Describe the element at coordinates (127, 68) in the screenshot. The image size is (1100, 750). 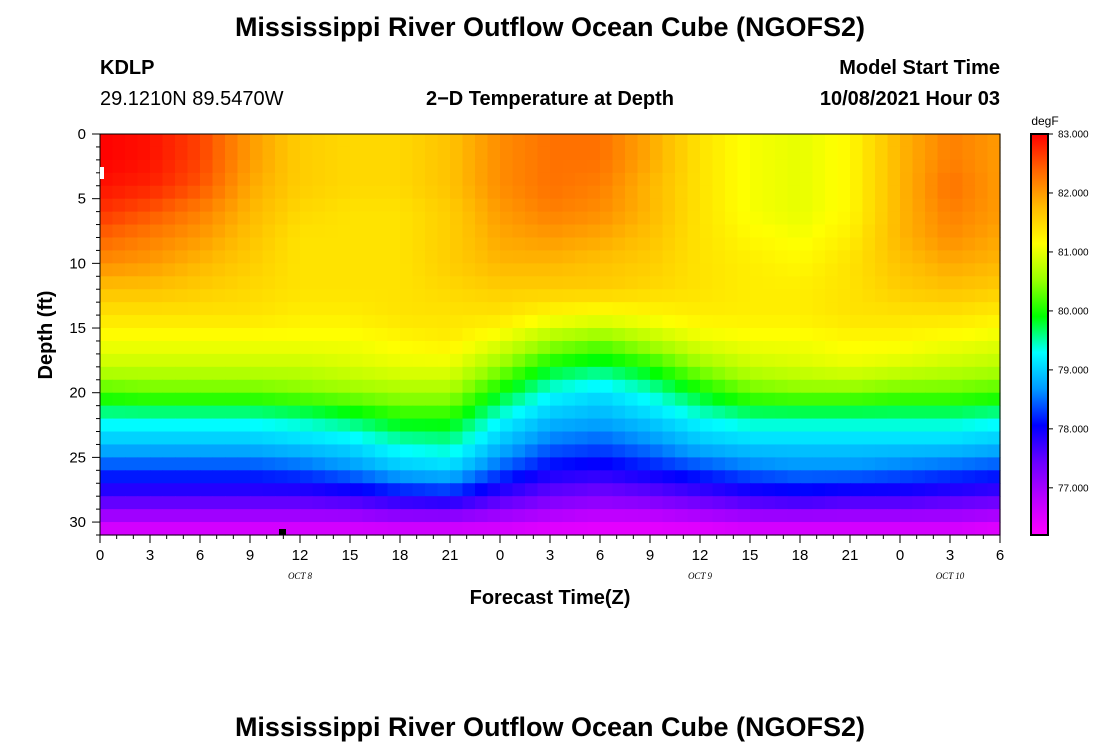
I see `station-id: KDLP` at that location.